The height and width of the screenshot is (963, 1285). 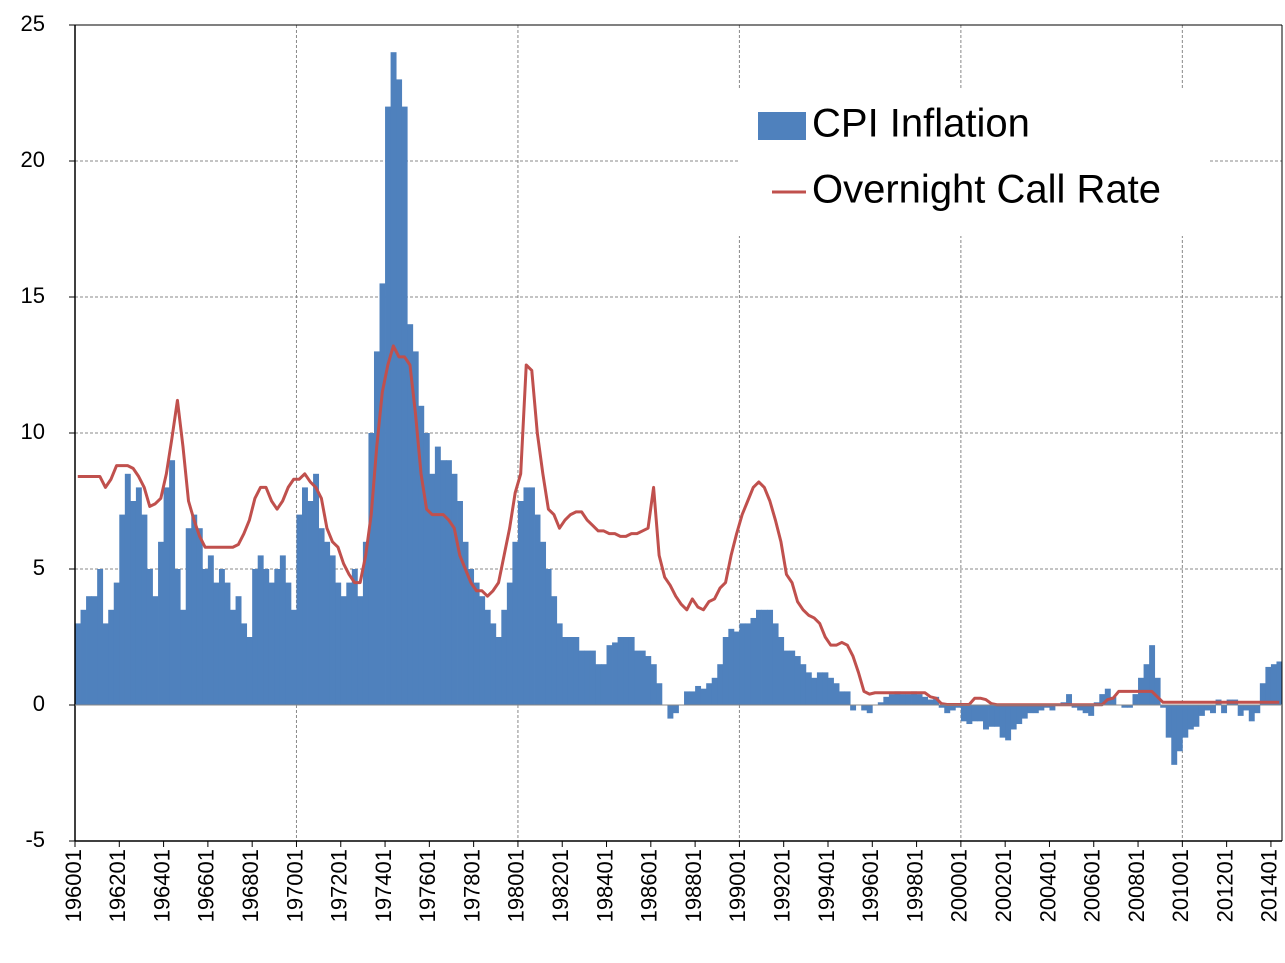 I want to click on x-tick-label: 197601, so click(x=427, y=885).